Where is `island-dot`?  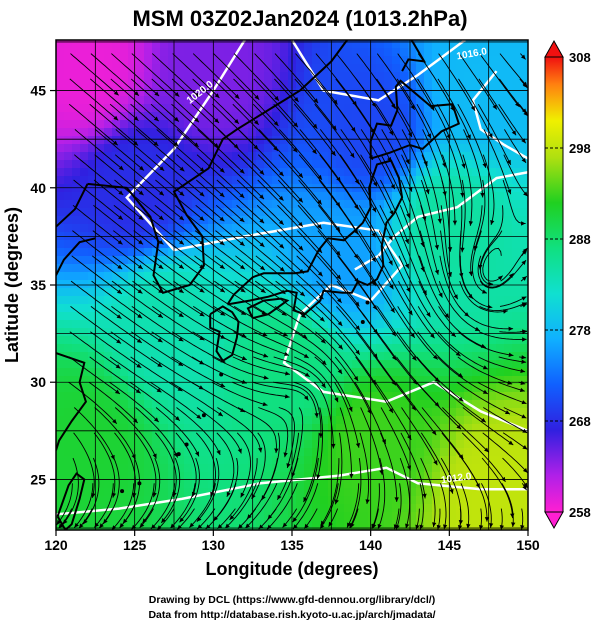
island-dot is located at coordinates (122, 491).